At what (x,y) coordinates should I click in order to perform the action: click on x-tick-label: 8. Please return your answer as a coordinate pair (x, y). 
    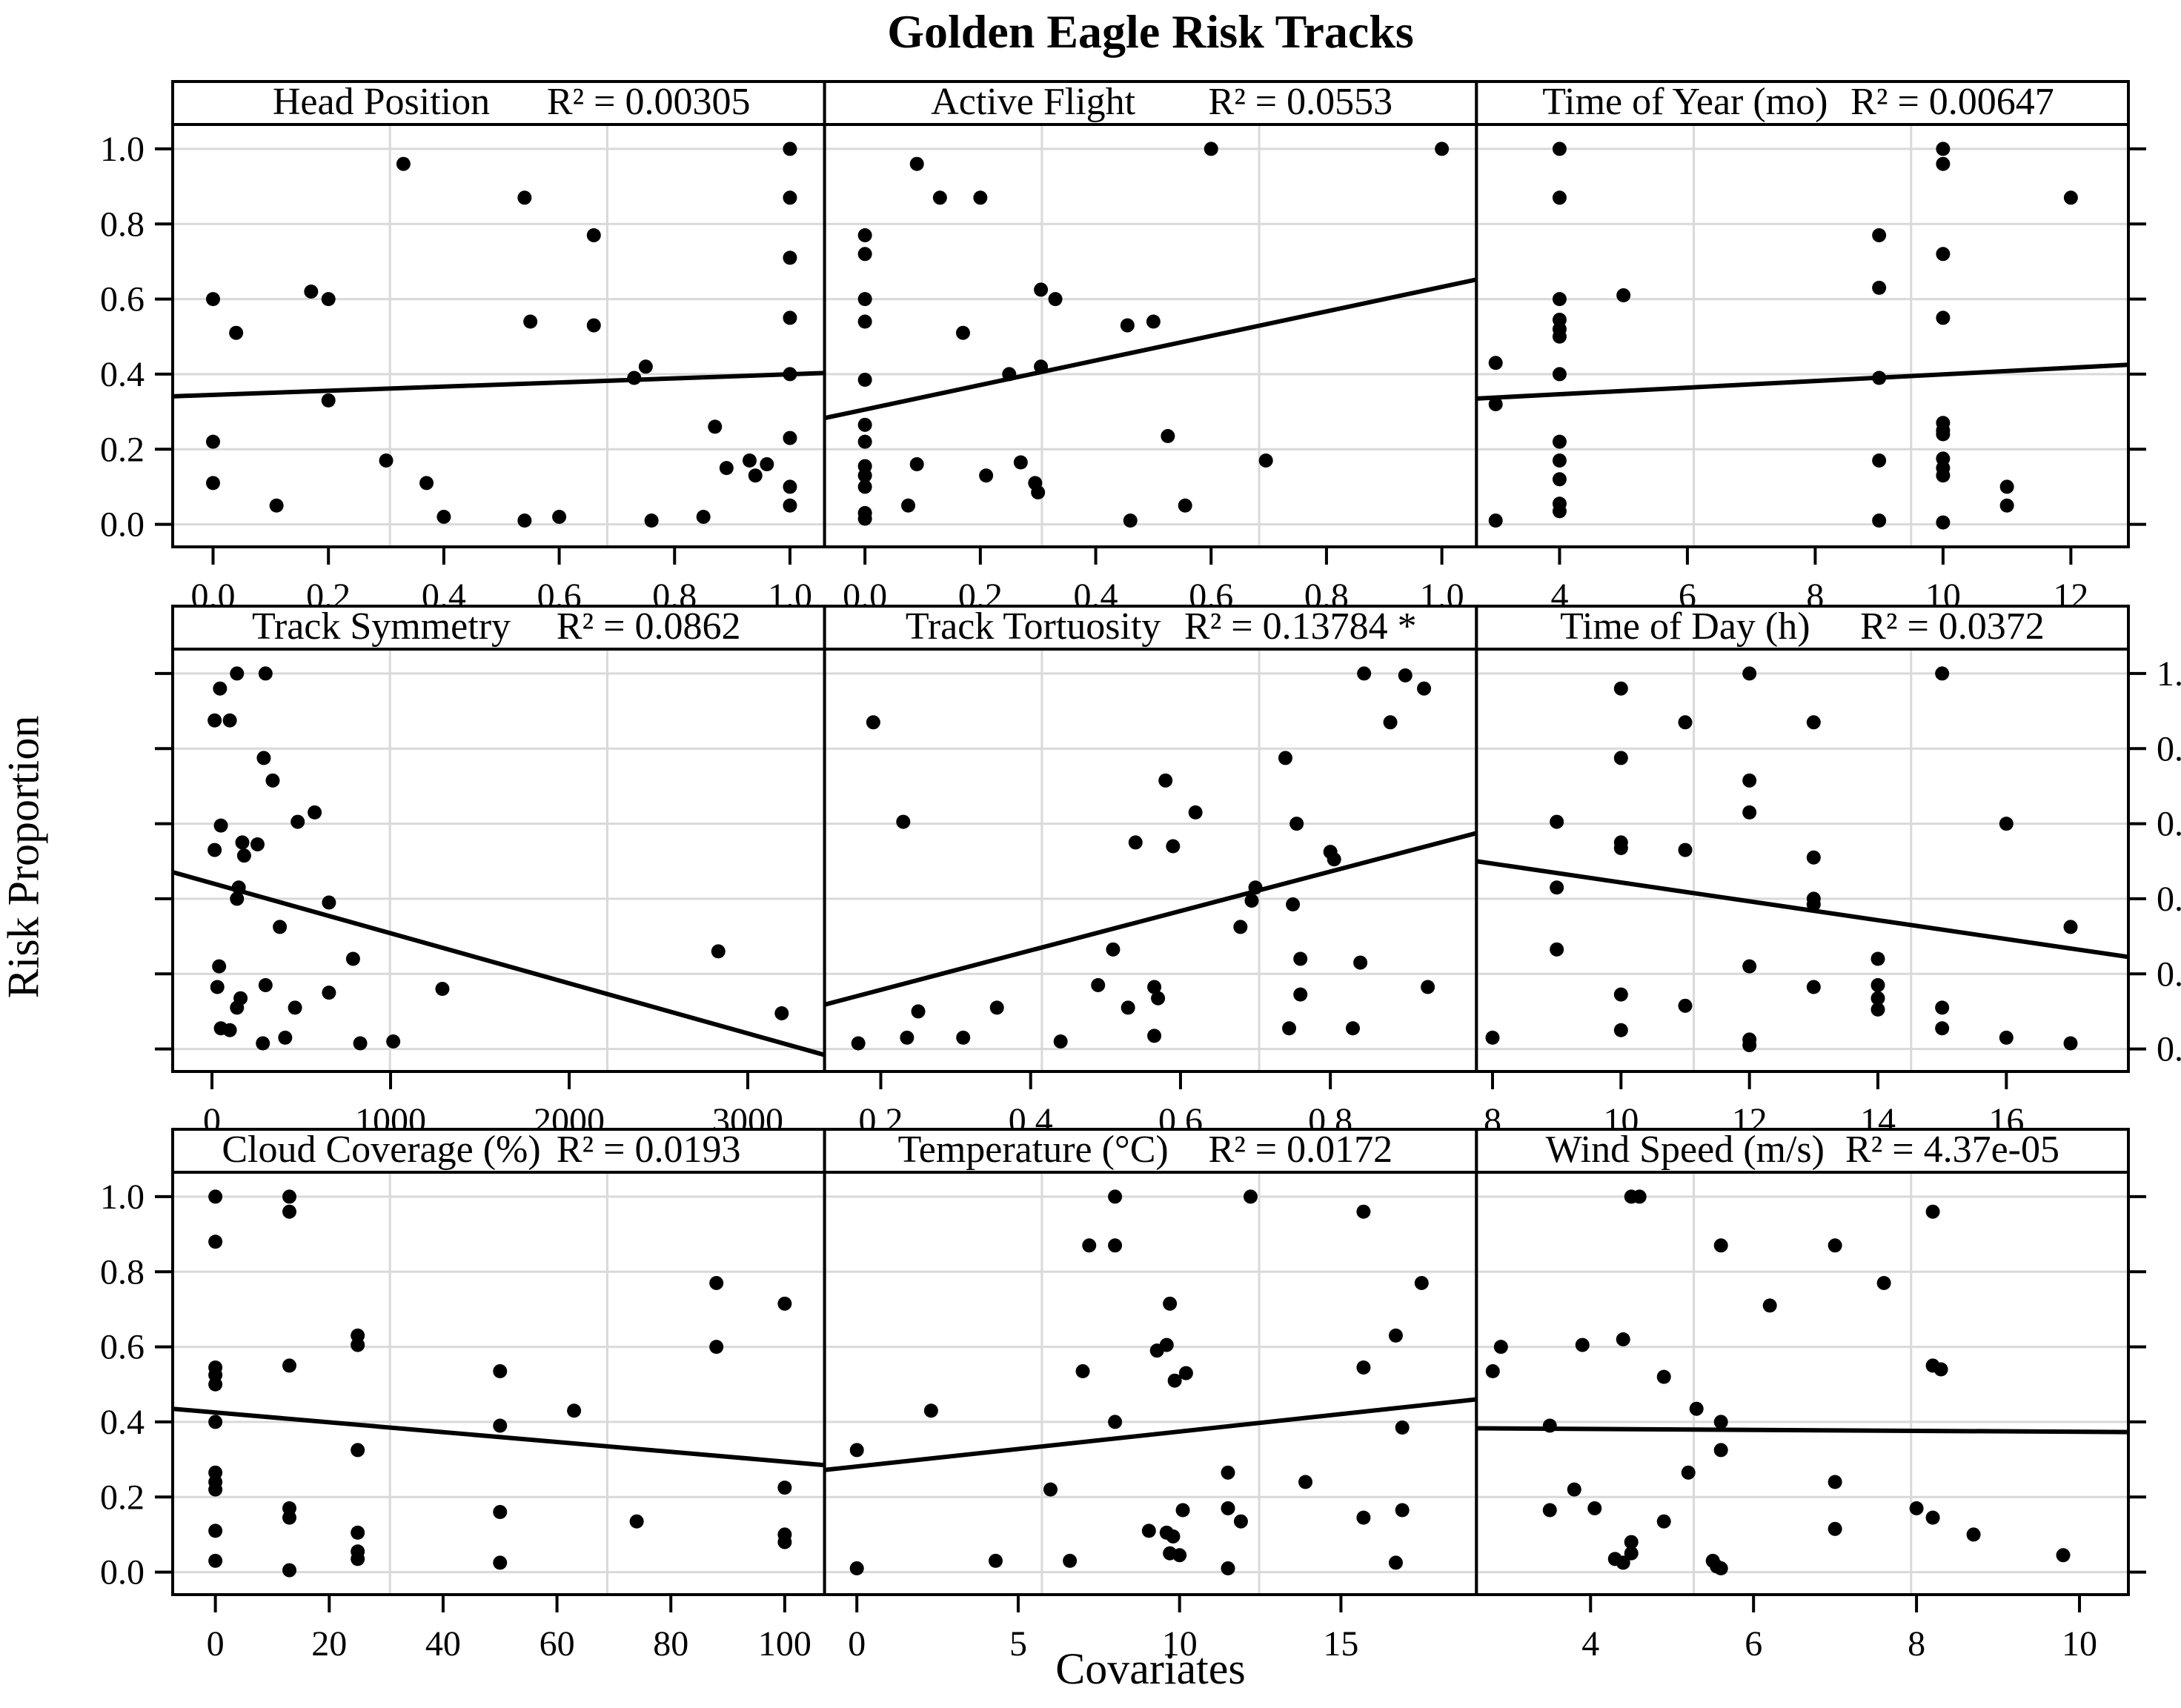
    Looking at the image, I should click on (1917, 1644).